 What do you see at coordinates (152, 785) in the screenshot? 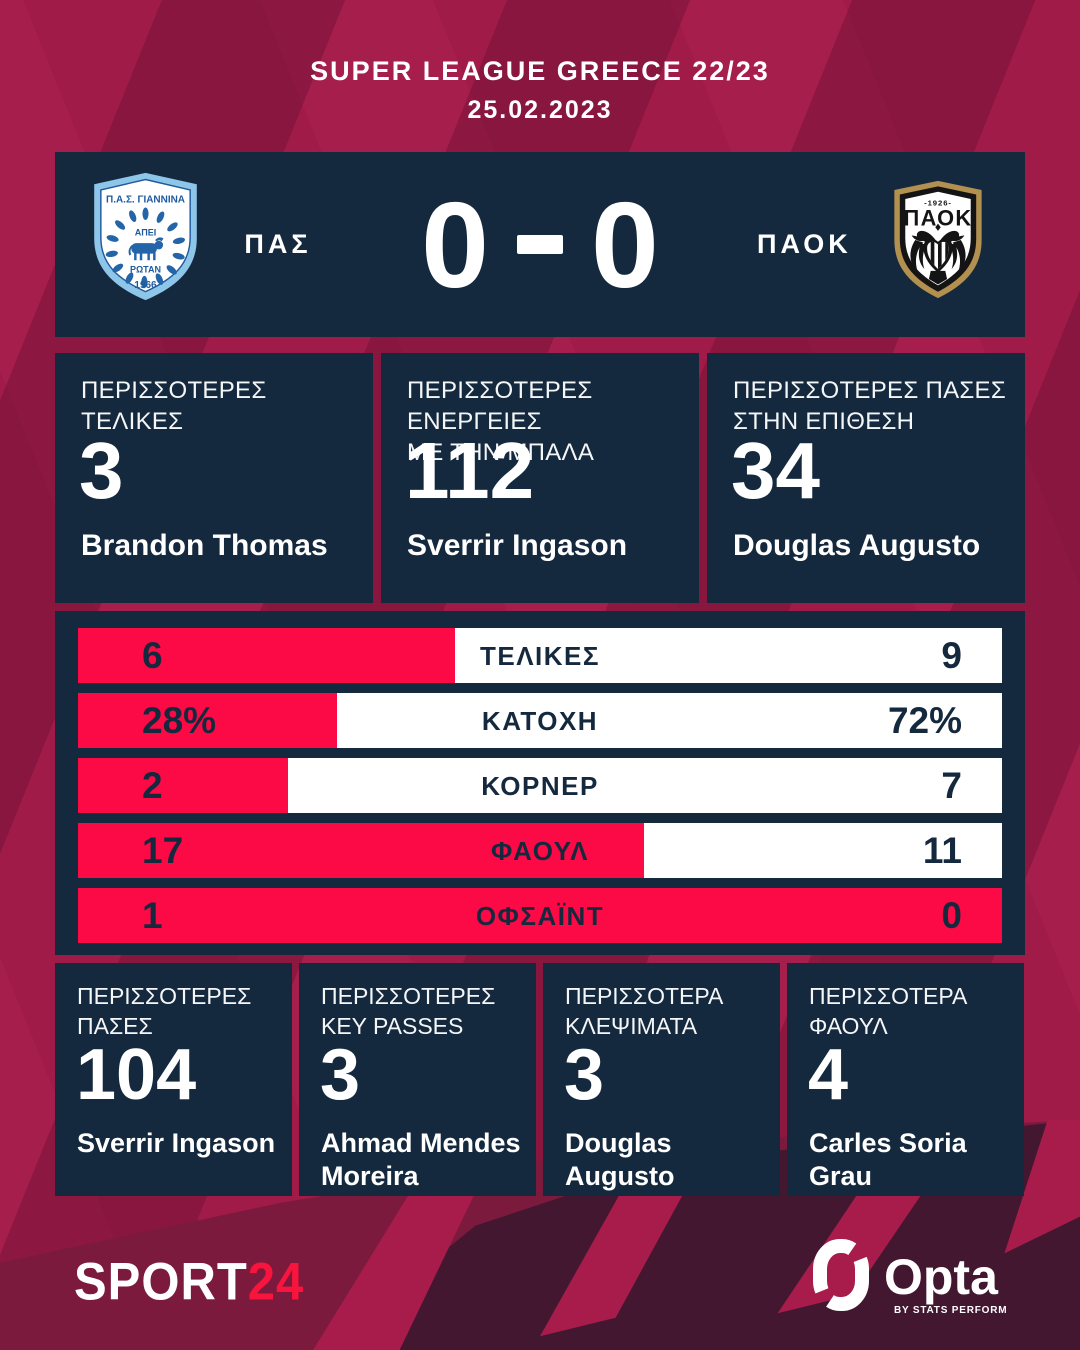
I see `home-value: 2` at bounding box center [152, 785].